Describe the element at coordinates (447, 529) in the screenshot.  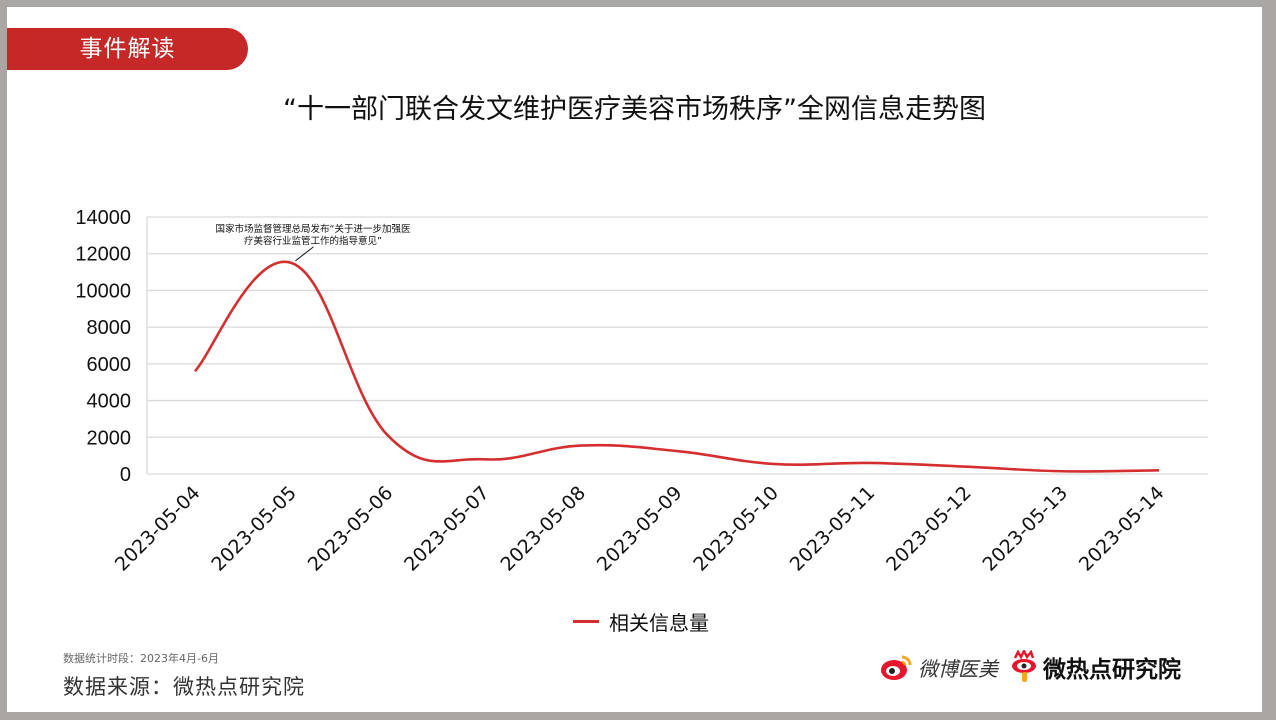
I see `x-tick-label: 2023-05-07` at that location.